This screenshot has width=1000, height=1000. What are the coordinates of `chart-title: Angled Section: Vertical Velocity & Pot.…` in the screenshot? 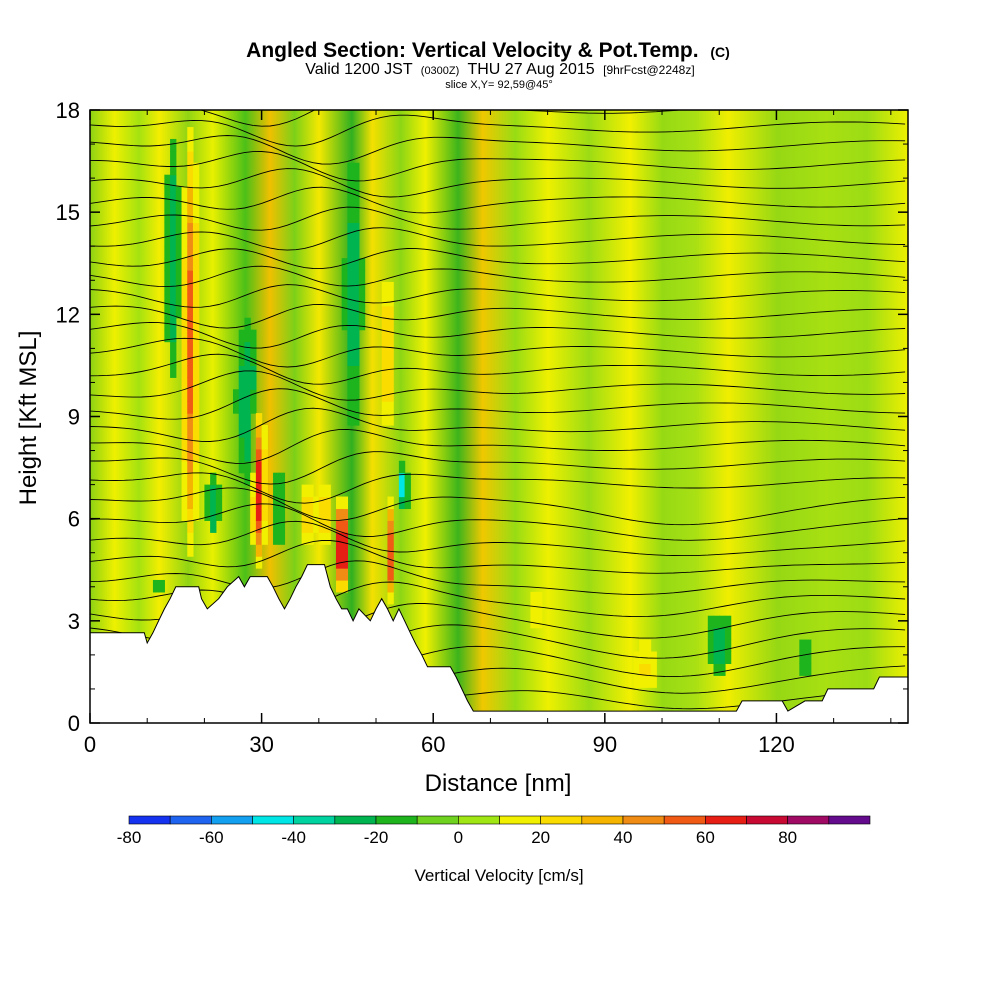 It's located at (472, 50).